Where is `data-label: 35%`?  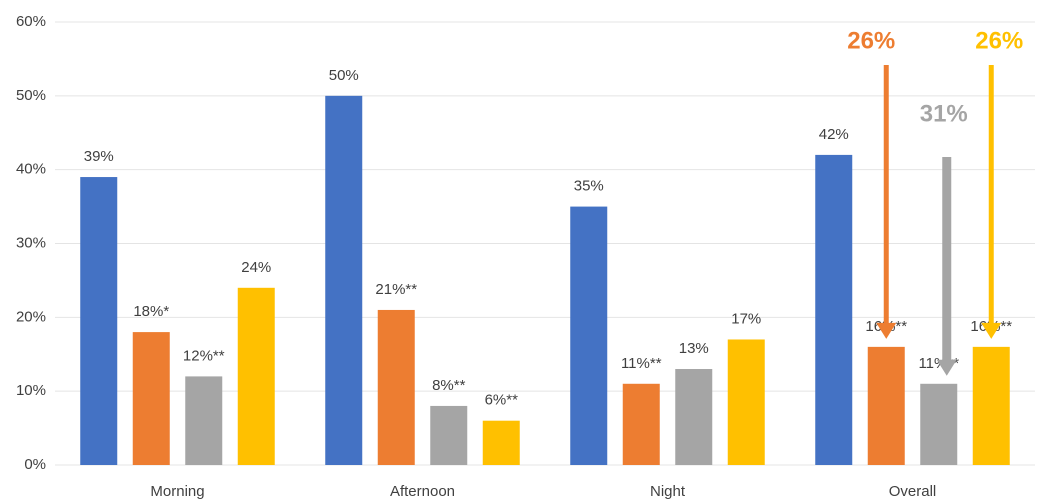
data-label: 35% is located at coordinates (589, 186).